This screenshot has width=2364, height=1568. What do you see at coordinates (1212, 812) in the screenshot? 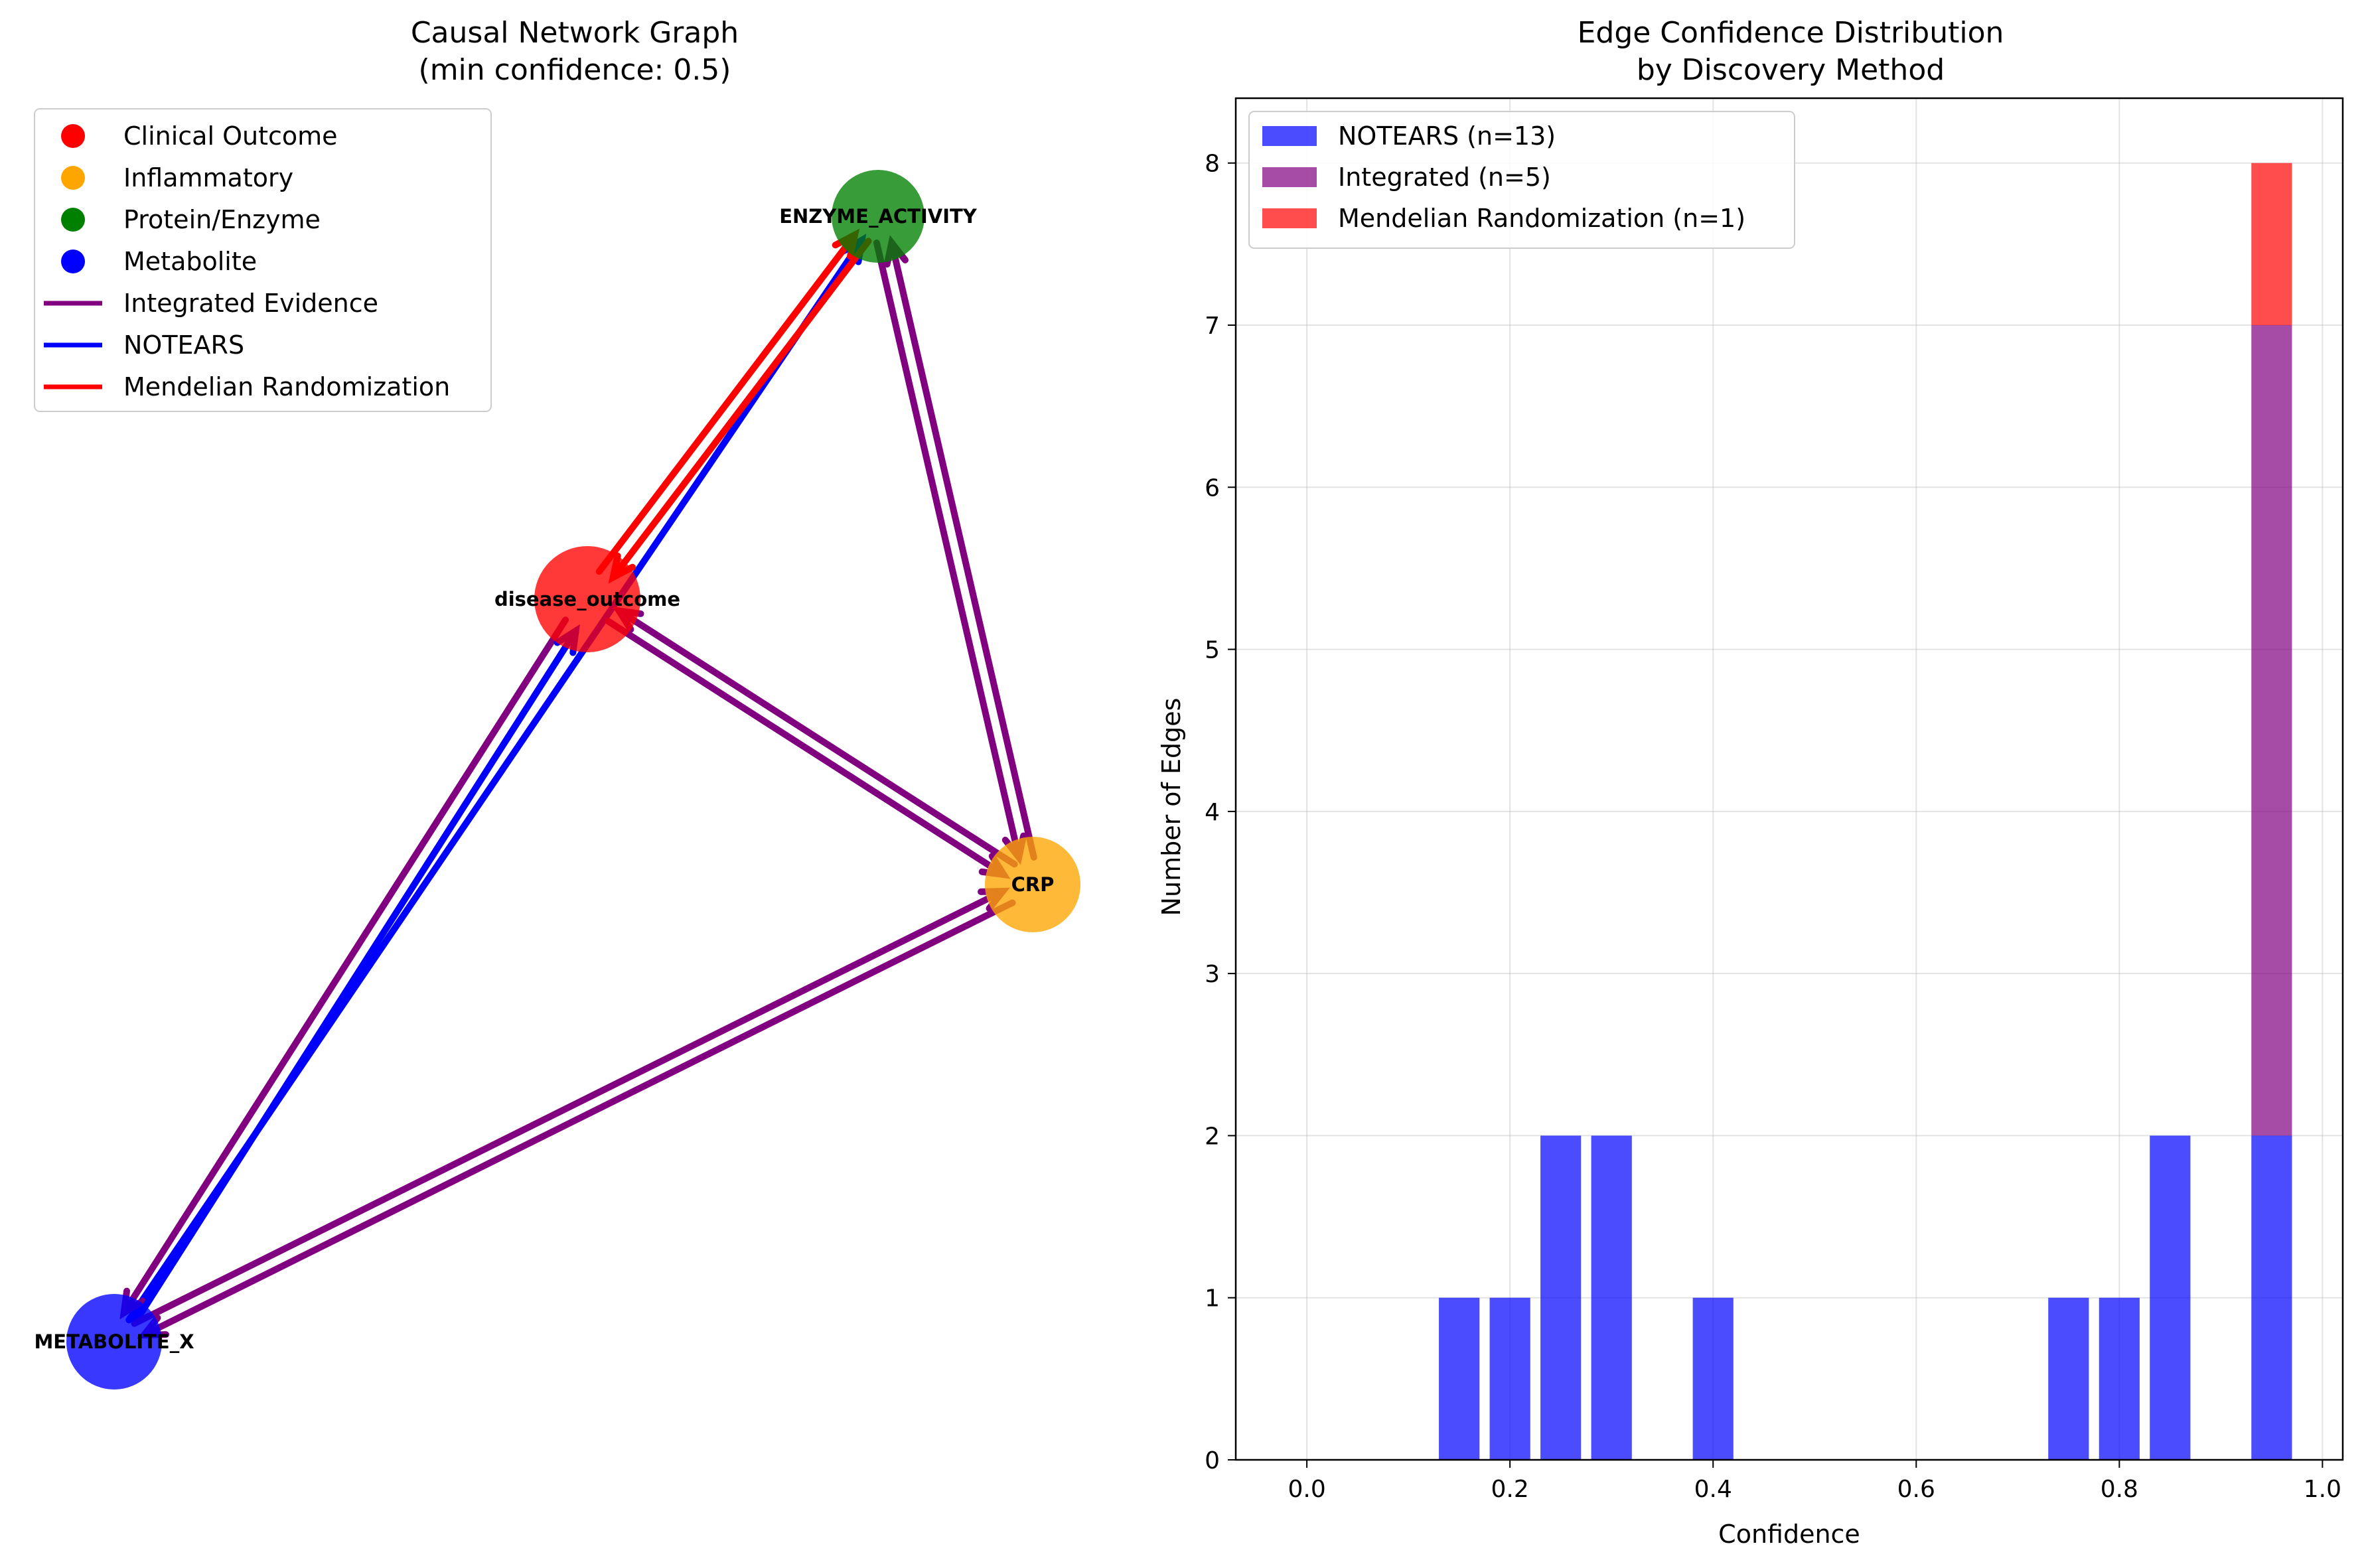
I see `y-tick-label: 4` at bounding box center [1212, 812].